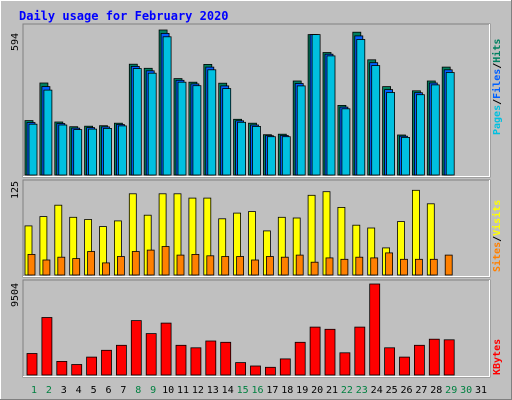  What do you see at coordinates (168, 390) in the screenshot?
I see `x-tick-label: 10` at bounding box center [168, 390].